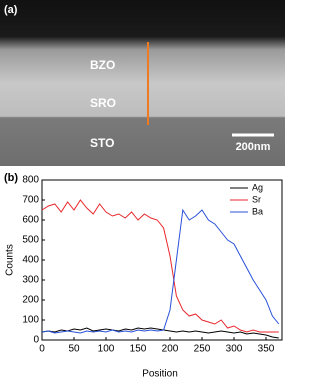 This screenshot has width=320, height=387. Describe the element at coordinates (30, 260) in the screenshot. I see `y-tick-label: 400` at that location.